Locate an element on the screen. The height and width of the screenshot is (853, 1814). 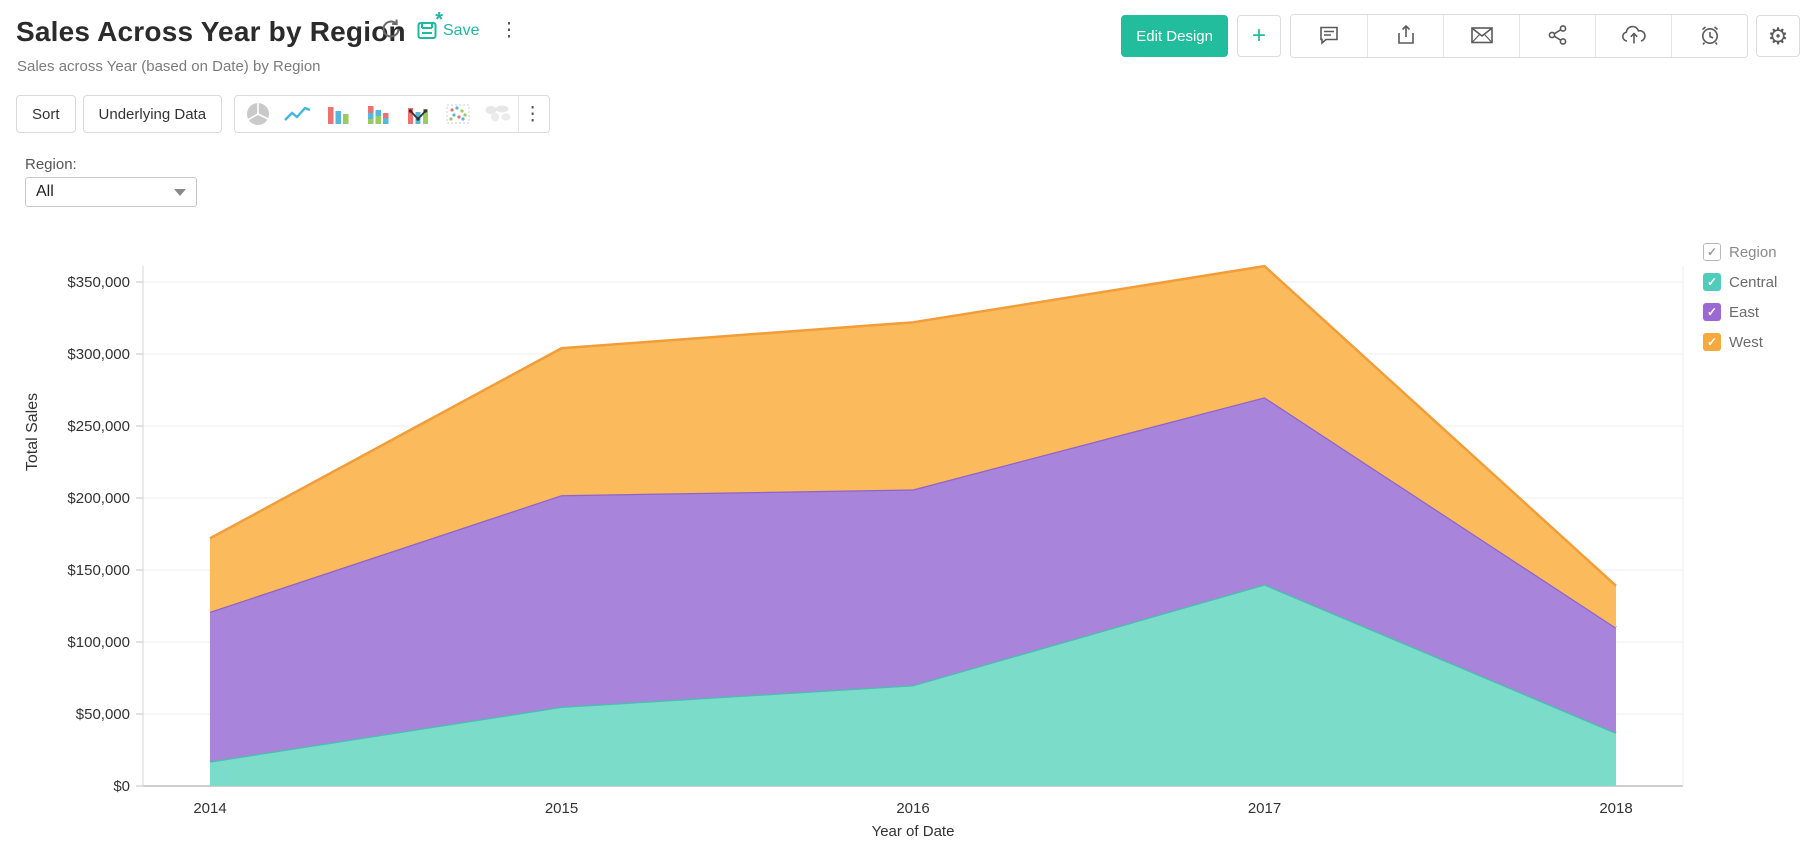
region-filter-select: All is located at coordinates (111, 192).